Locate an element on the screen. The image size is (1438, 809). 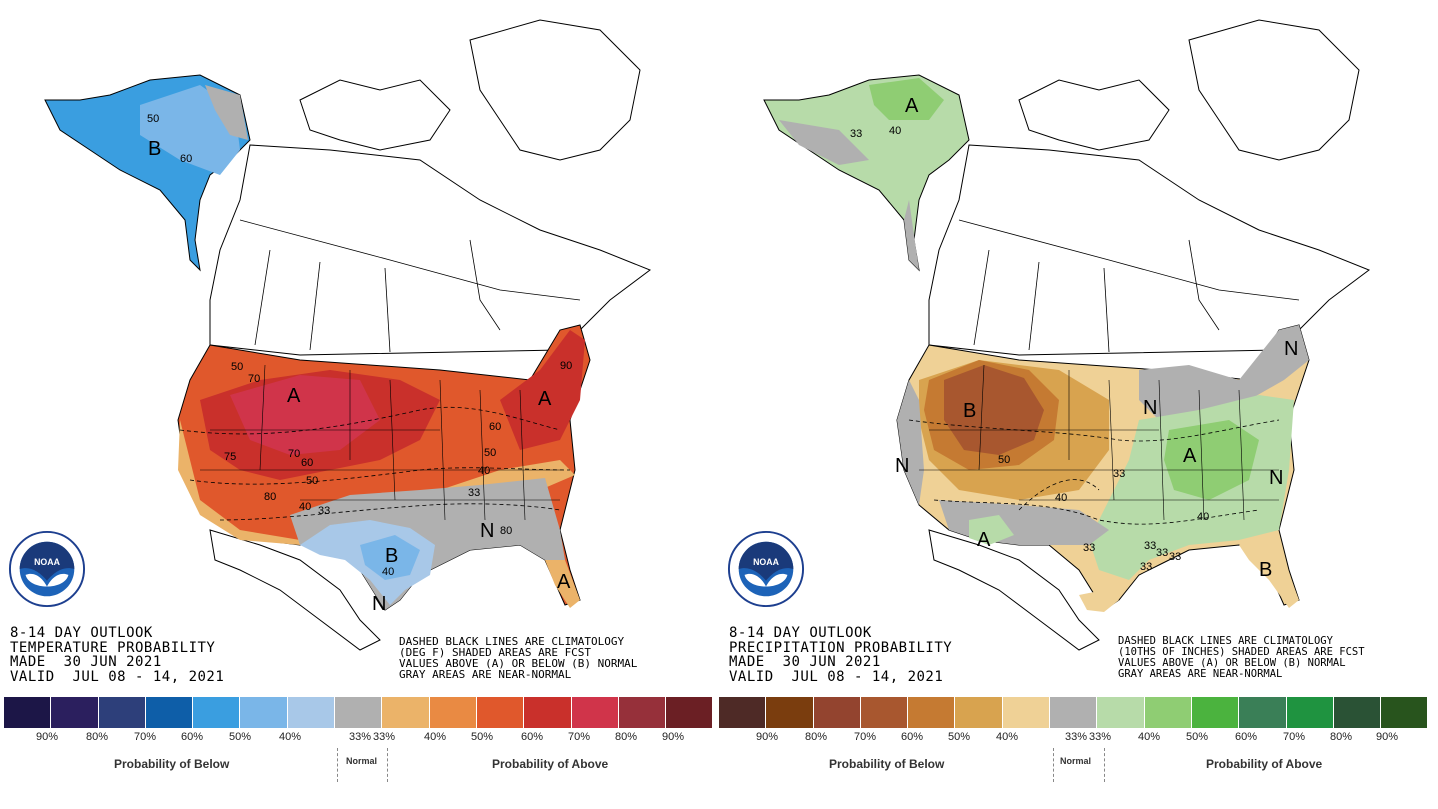
canada-outline is located at coordinates (430, 250).